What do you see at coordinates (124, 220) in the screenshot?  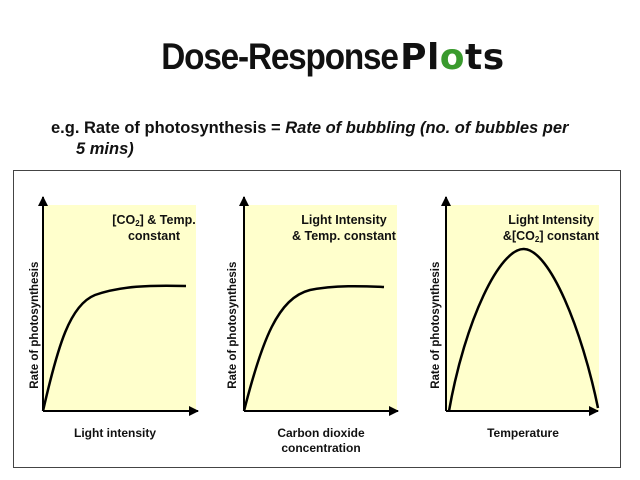 I see `panel-1-condition-a: [CO` at bounding box center [124, 220].